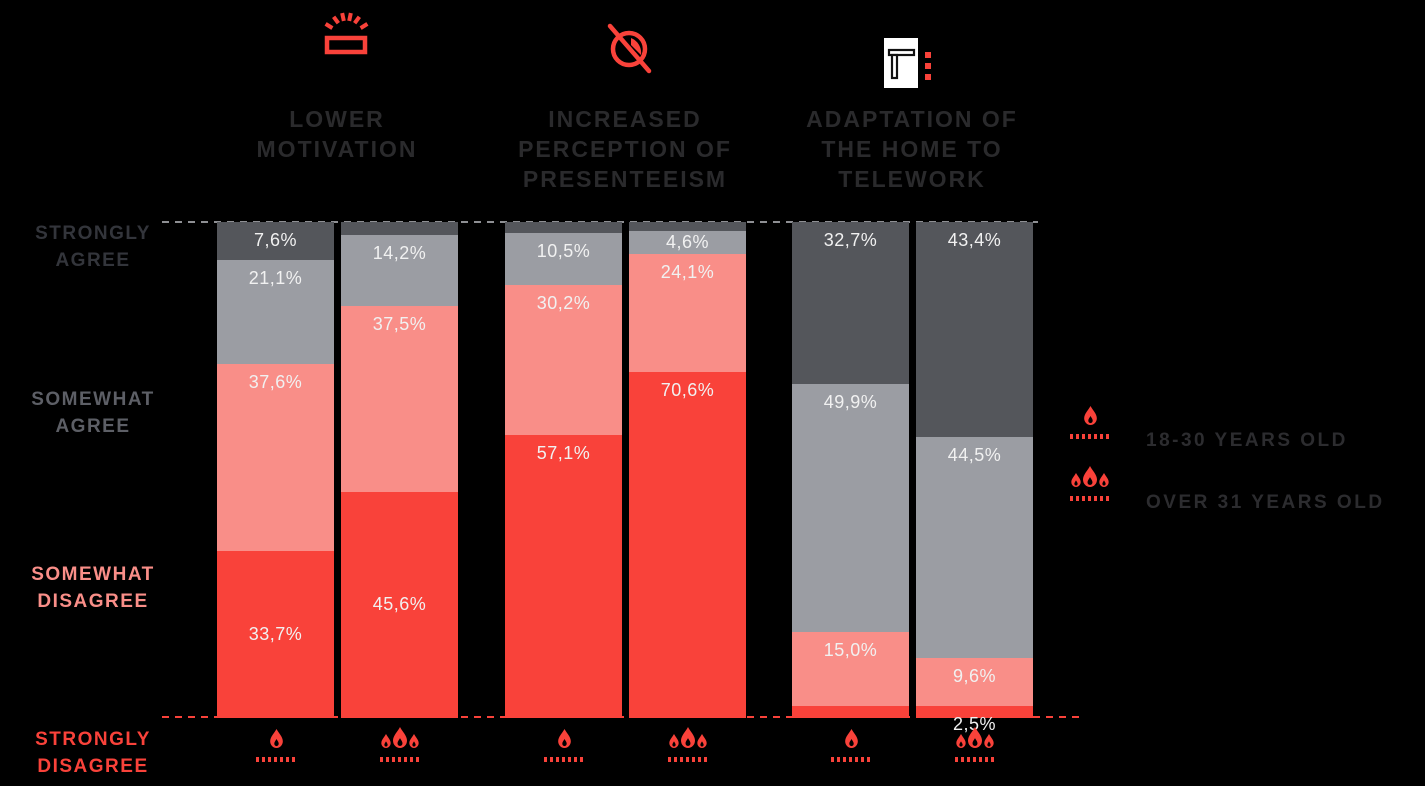 Image resolution: width=1425 pixels, height=786 pixels. I want to click on legend-item-18-30: 18-30 YEARS OLD, so click(1238, 428).